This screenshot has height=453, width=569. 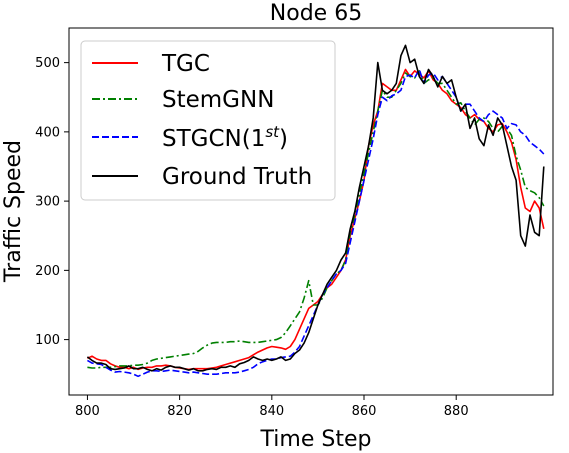 I want to click on y-tick-label: 200, so click(x=47, y=271).